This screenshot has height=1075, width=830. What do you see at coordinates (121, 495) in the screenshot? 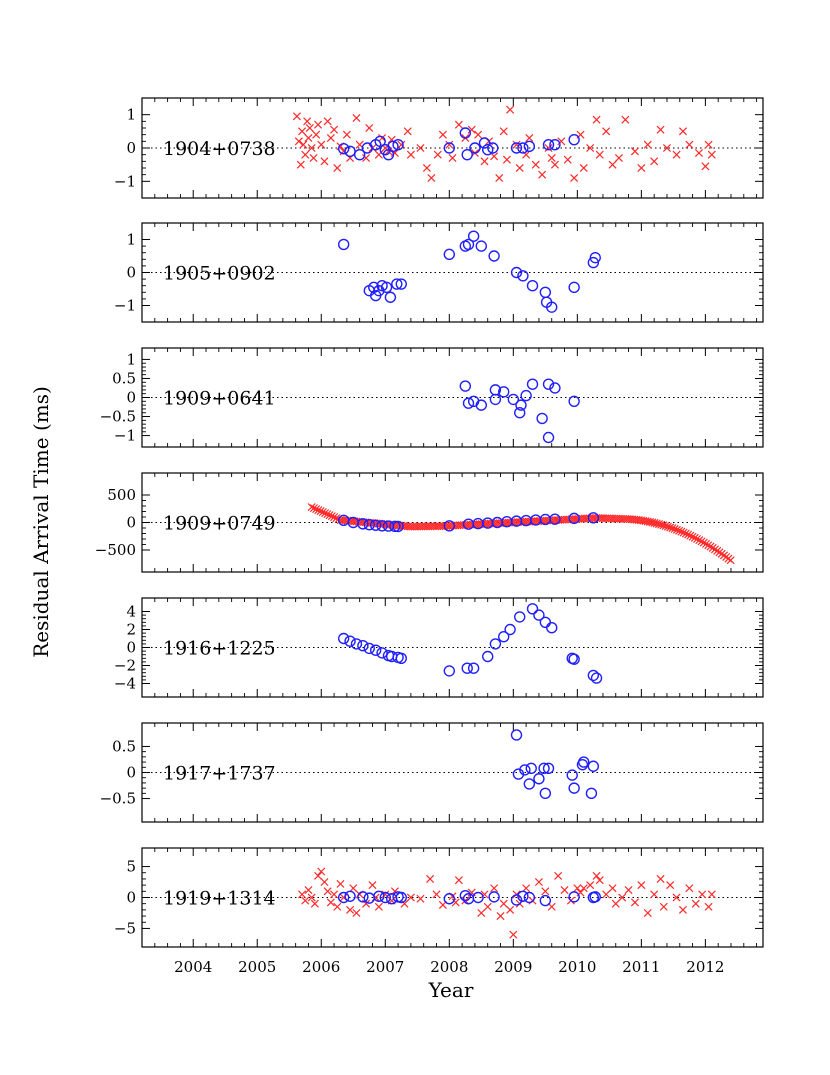
I see `y-tick-label: 500` at bounding box center [121, 495].